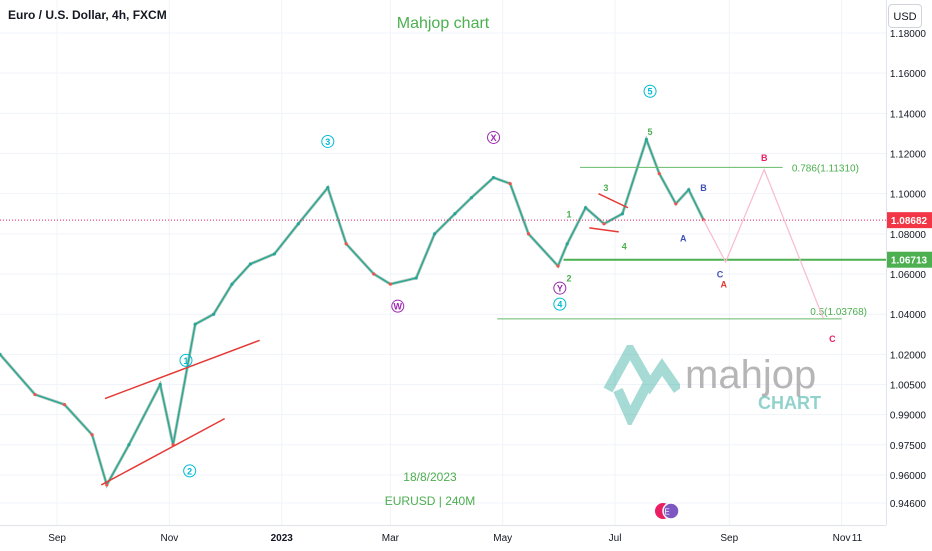 The height and width of the screenshot is (551, 932). I want to click on wave-label: X, so click(494, 138).